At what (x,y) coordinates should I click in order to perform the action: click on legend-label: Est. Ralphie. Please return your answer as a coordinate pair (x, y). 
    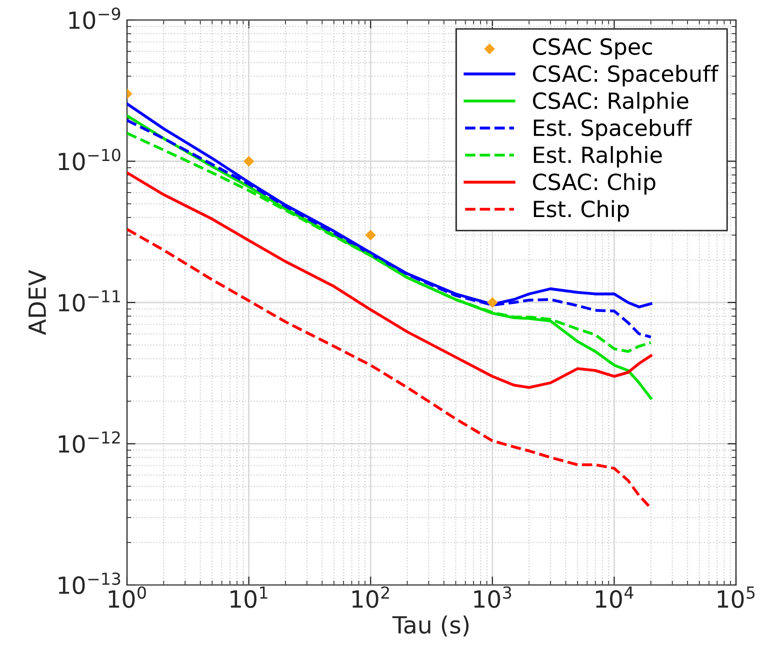
    Looking at the image, I should click on (598, 157).